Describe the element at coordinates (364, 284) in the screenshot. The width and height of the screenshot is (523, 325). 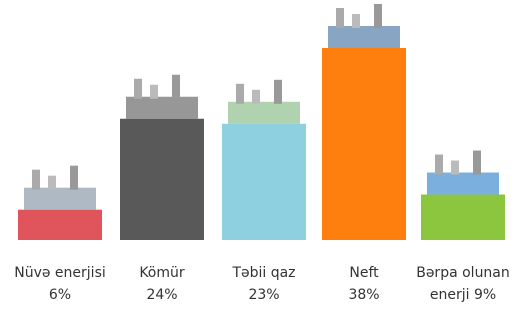
I see `category-label: Neft 38%` at that location.